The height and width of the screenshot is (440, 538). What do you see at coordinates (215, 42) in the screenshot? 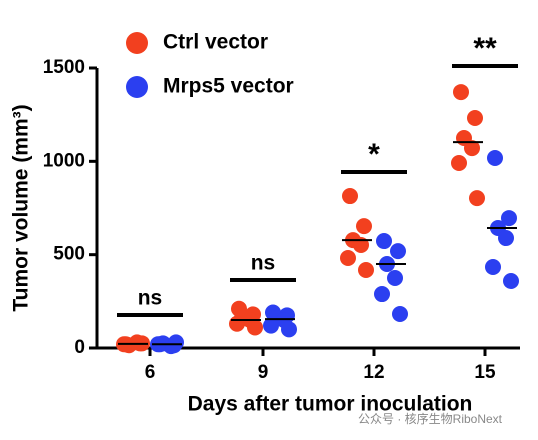
I see `legend-label: Ctrl vector` at bounding box center [215, 42].